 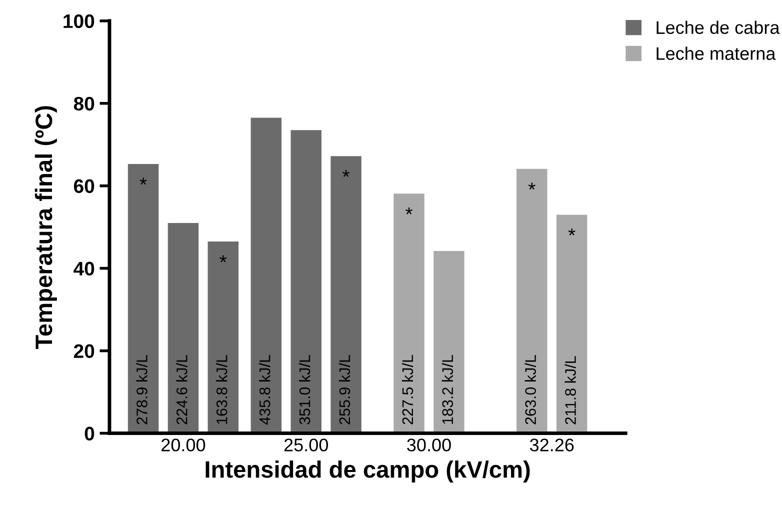 I want to click on x-axis-title: Intensidad de campo (kV/cm), so click(x=368, y=471).